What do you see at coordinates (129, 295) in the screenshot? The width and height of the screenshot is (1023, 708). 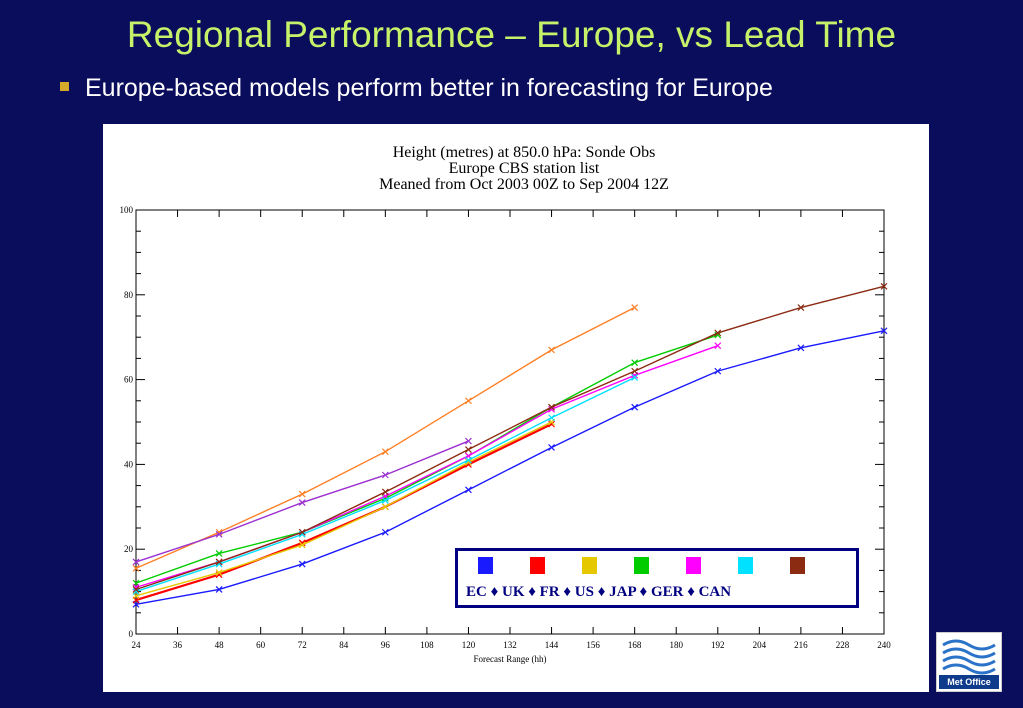 I see `y-tick-label-80: 80` at bounding box center [129, 295].